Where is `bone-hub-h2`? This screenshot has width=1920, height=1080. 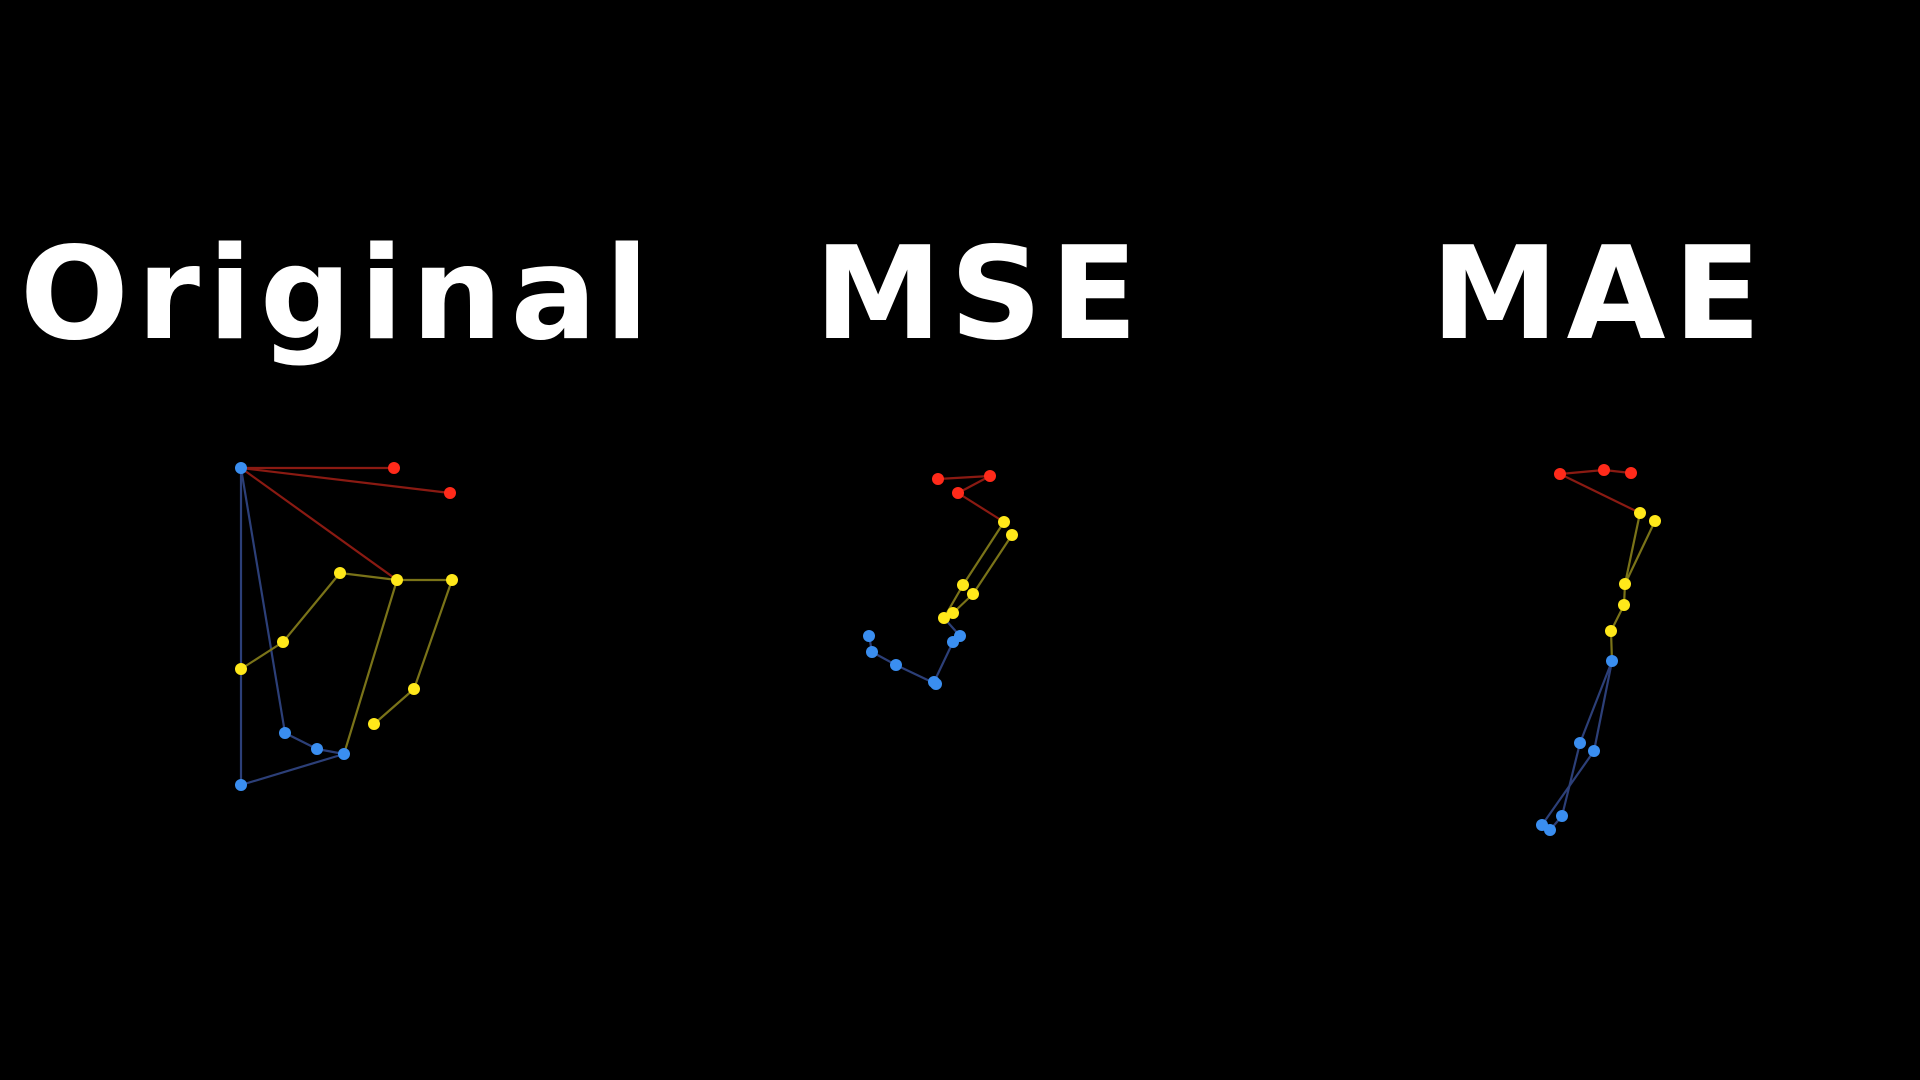 bone-hub-h2 is located at coordinates (345, 480).